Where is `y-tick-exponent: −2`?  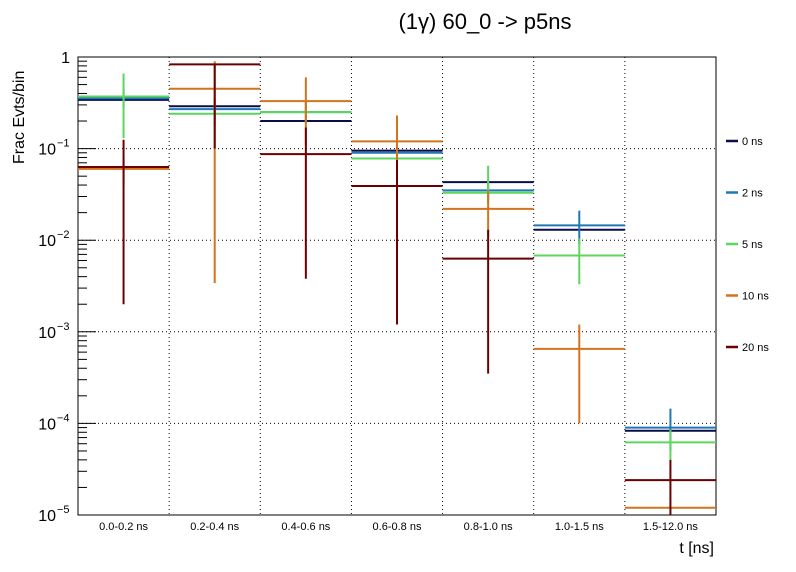
y-tick-exponent: −2 is located at coordinates (63, 235).